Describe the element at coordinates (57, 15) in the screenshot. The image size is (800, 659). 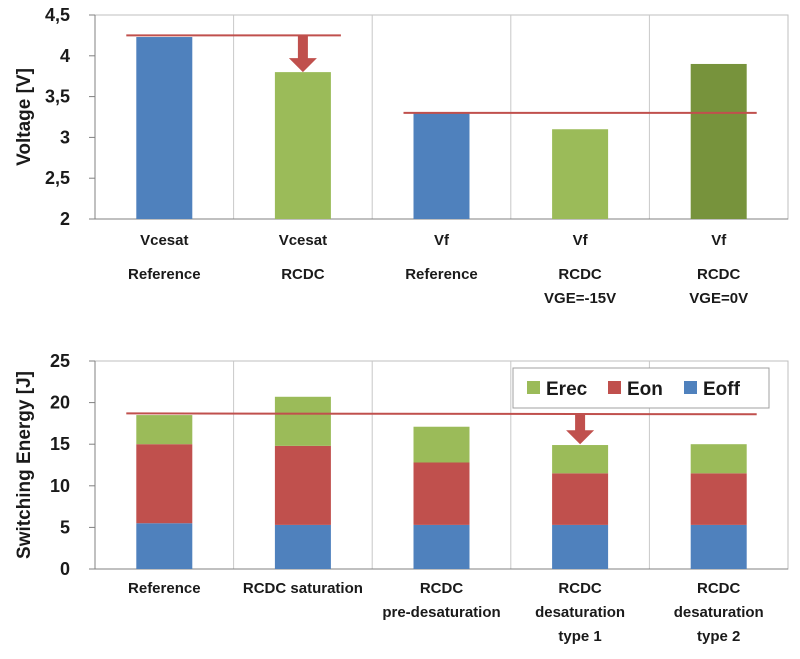
I see `y-tick-label: 4,5` at that location.